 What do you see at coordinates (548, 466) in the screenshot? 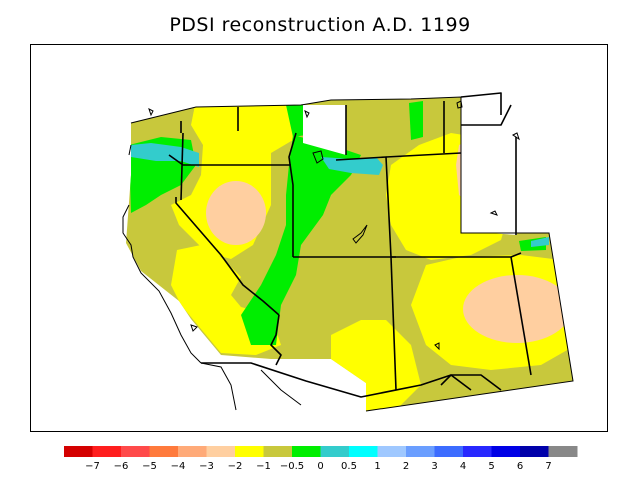
I see `legend-tick-label: 7` at bounding box center [548, 466].